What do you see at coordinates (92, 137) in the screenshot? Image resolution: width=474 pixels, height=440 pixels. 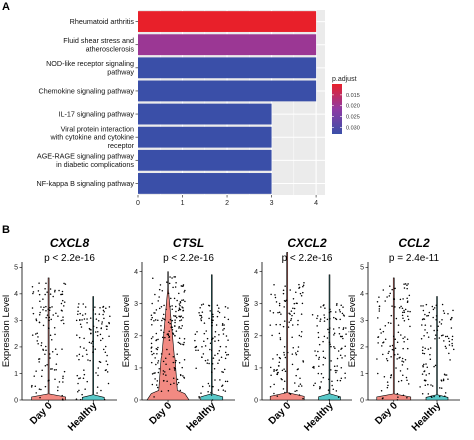 I see `category-label-line: with cytokine and cytokine` at bounding box center [92, 137].